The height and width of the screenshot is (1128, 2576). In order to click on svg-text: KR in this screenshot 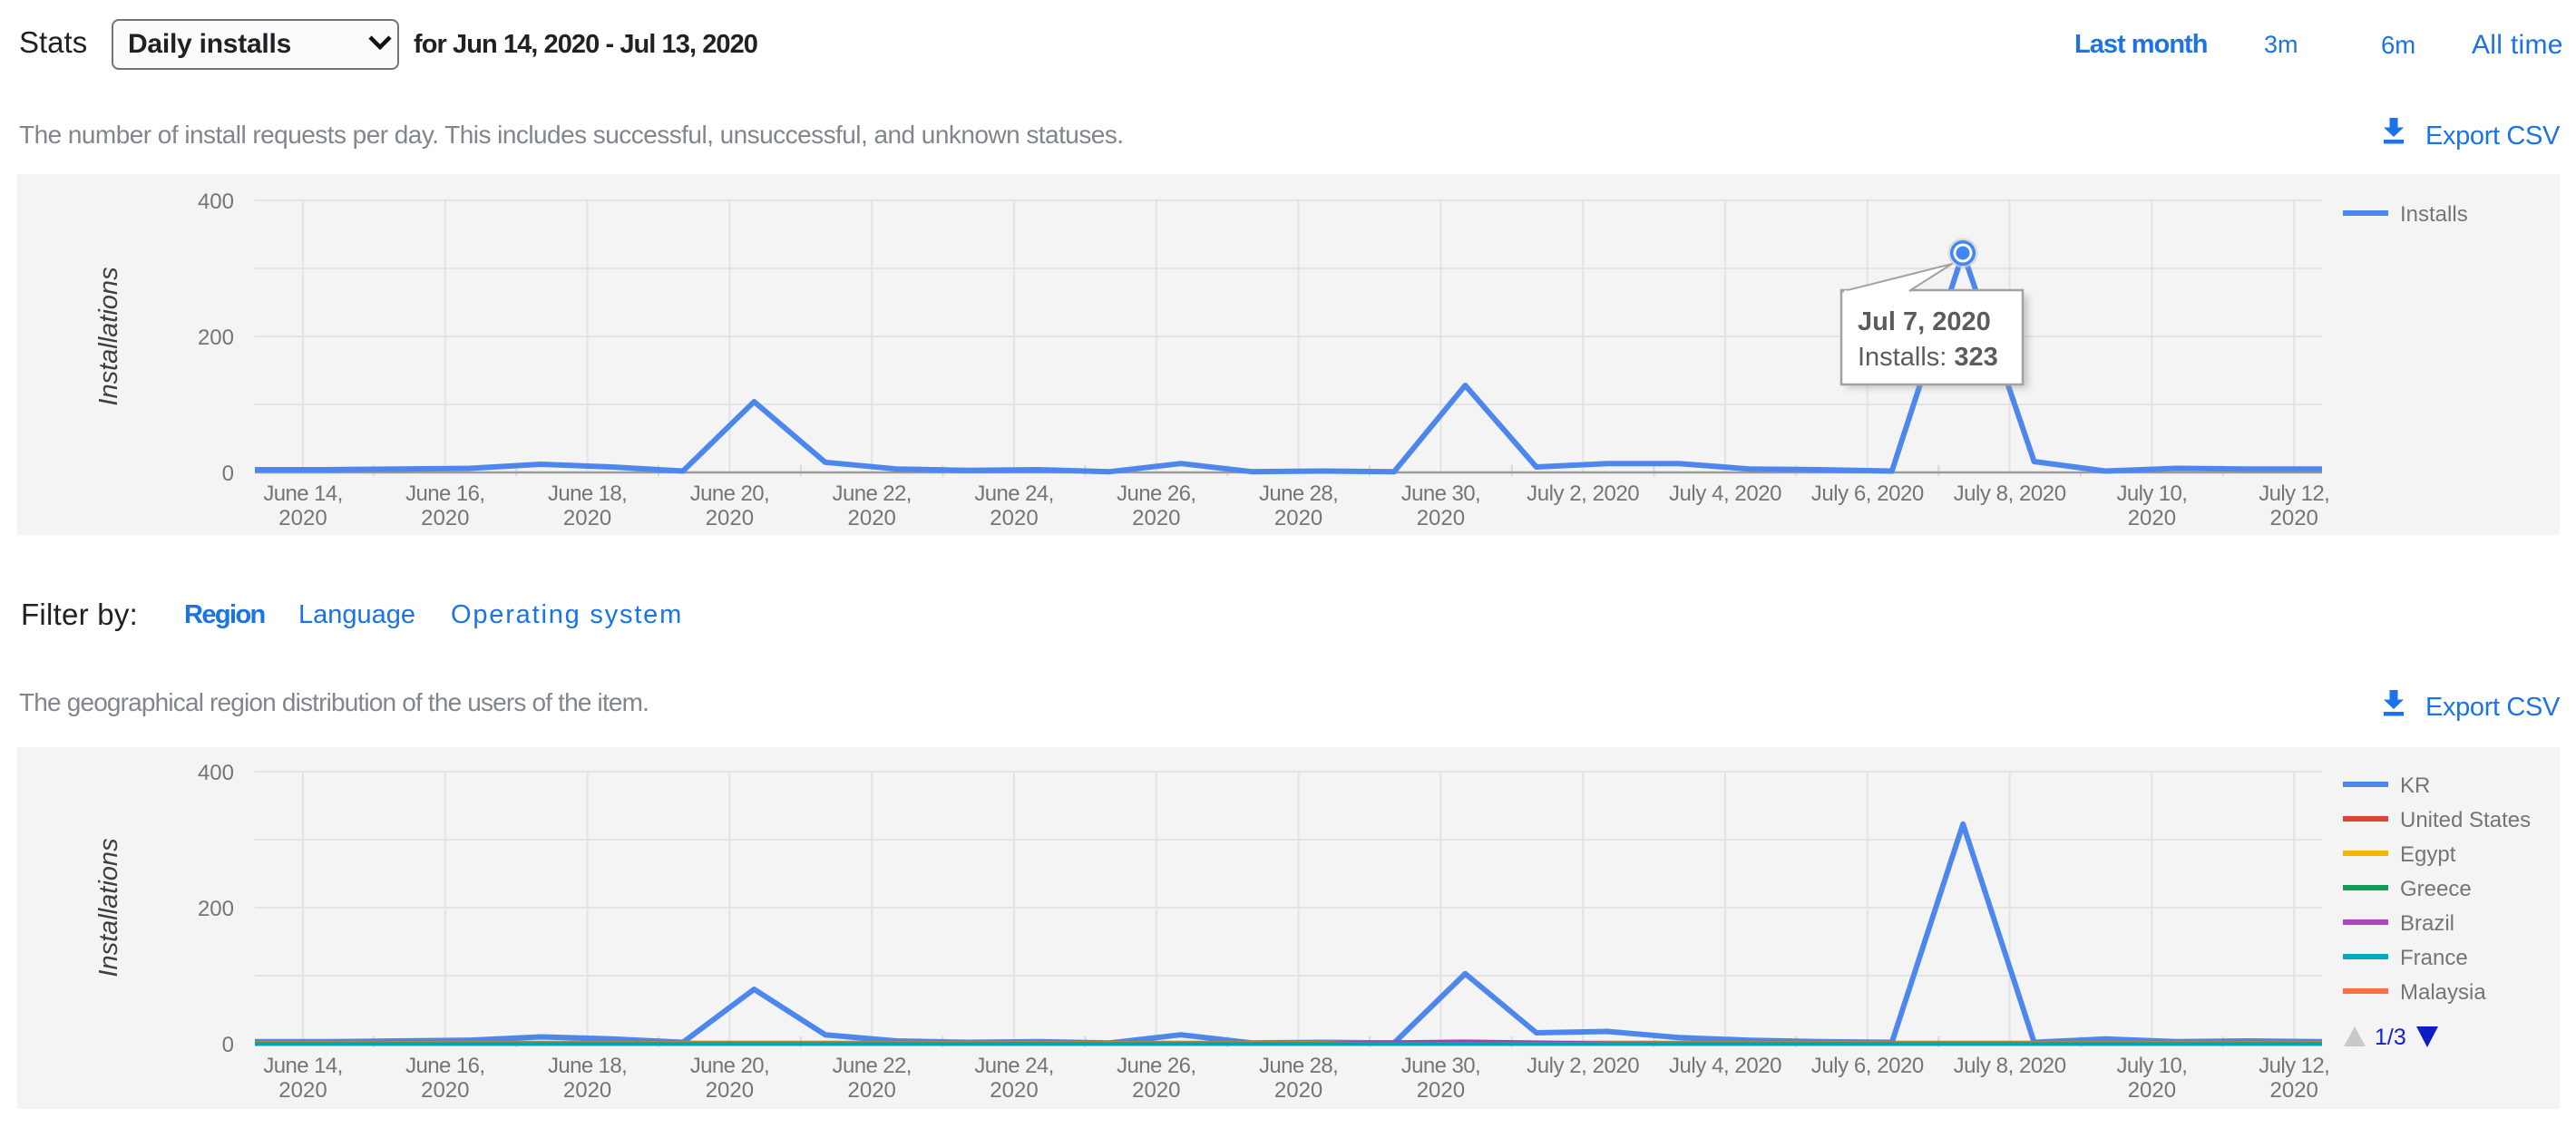, I will do `click(2415, 786)`.